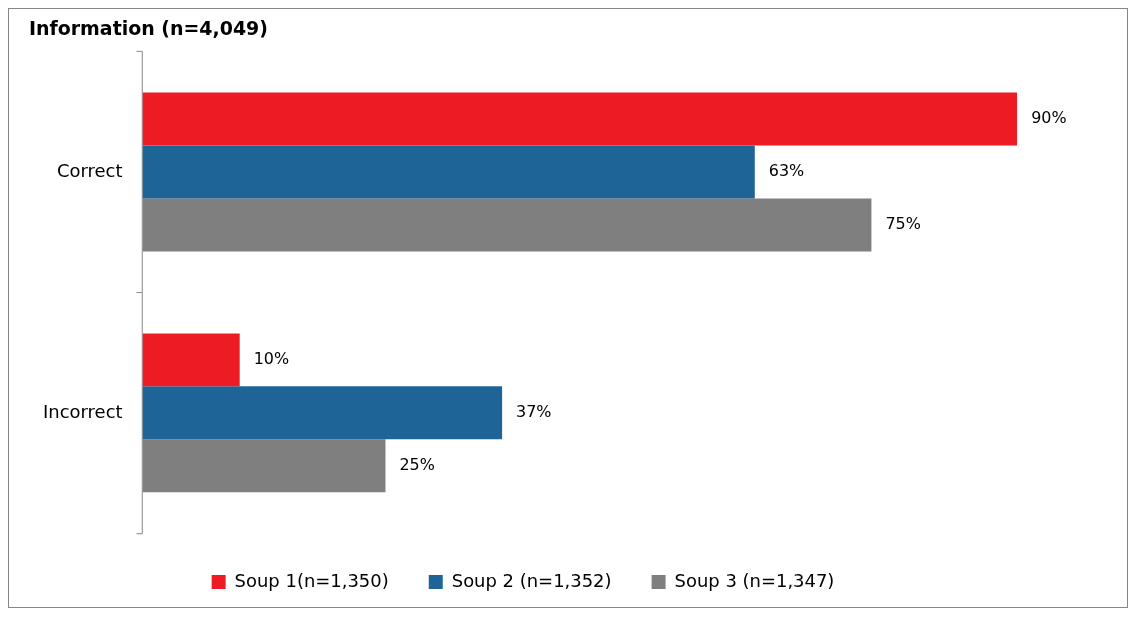  Describe the element at coordinates (754, 580) in the screenshot. I see `legend-label: Soup 3 (n=1,347)` at that location.